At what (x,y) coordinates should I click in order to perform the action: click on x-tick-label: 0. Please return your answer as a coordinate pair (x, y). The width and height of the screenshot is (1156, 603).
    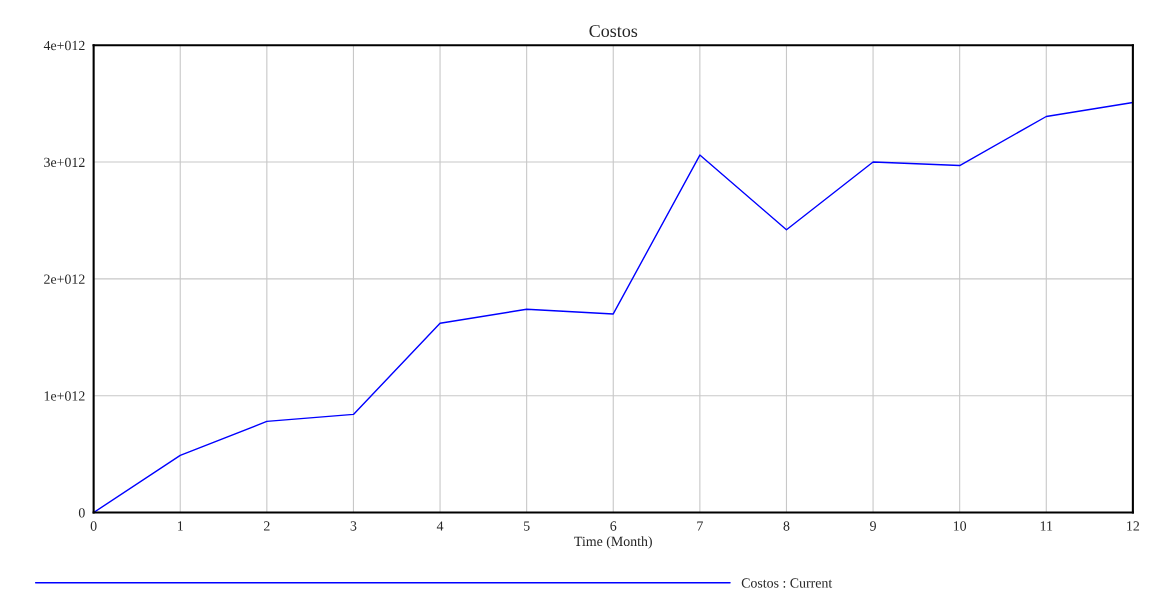
    Looking at the image, I should click on (93, 526).